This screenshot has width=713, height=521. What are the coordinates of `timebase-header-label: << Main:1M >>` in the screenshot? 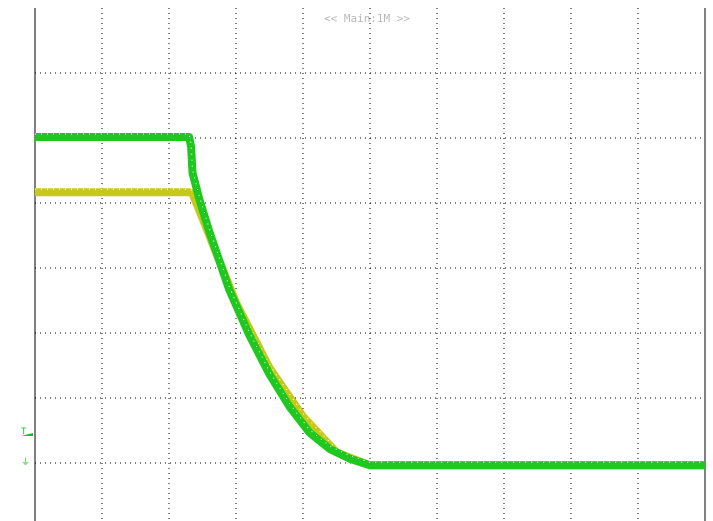 It's located at (367, 18).